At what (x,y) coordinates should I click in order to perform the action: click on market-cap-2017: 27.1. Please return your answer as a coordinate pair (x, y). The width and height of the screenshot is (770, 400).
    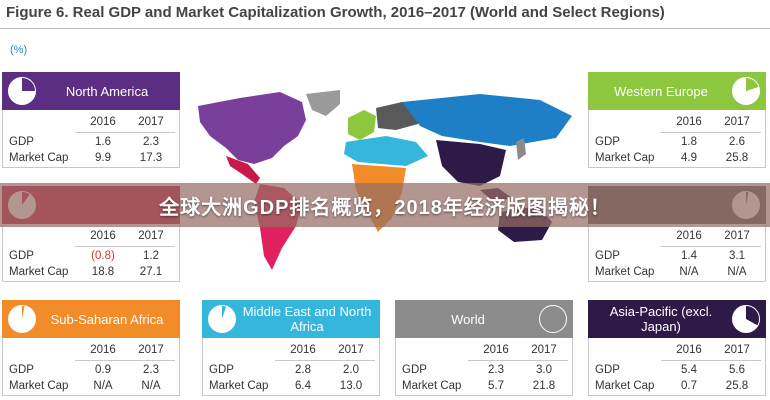
    Looking at the image, I should click on (151, 272).